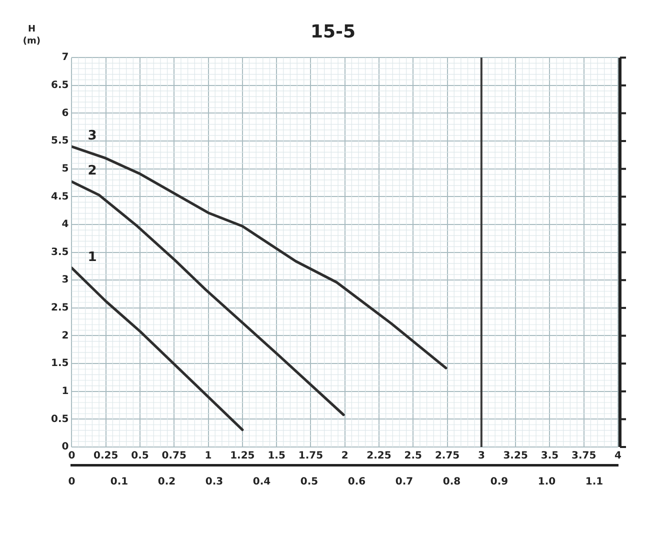 The image size is (669, 543). Describe the element at coordinates (344, 456) in the screenshot. I see `x-tick-label: 2` at that location.